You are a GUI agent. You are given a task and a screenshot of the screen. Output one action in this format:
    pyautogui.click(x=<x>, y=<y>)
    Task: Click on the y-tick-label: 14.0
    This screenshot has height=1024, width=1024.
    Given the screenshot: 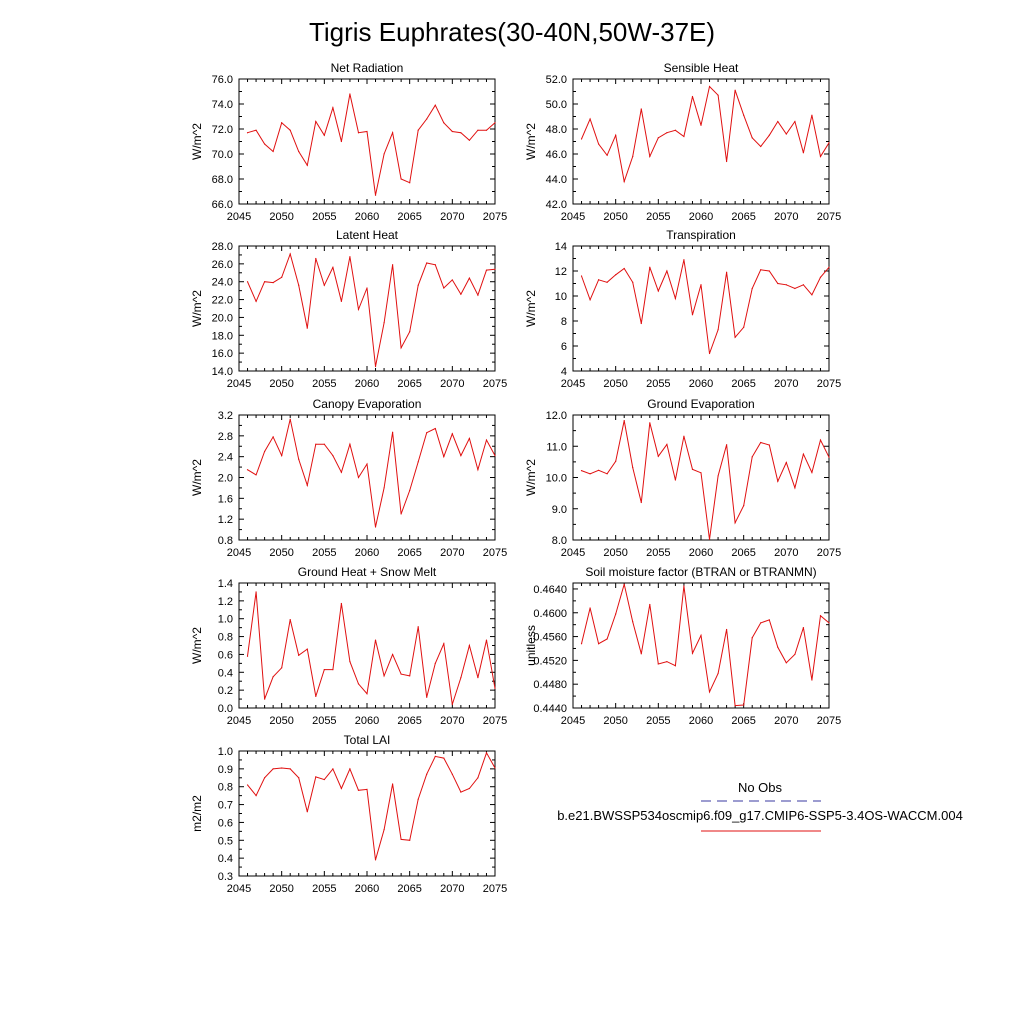 What is the action you would take?
    pyautogui.click(x=222, y=372)
    